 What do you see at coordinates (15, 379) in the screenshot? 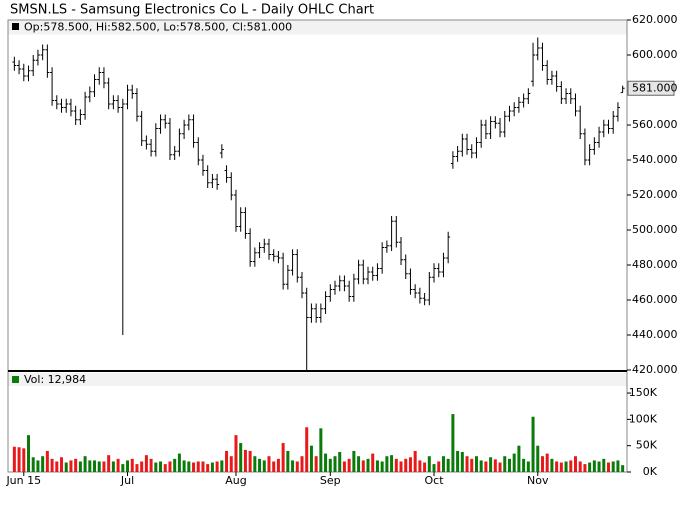
I see `volume-legend-swatch` at bounding box center [15, 379].